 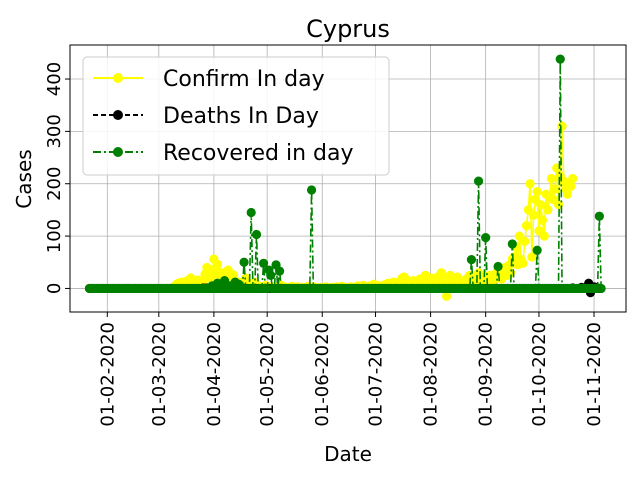 I want to click on legend-box, so click(x=236, y=116).